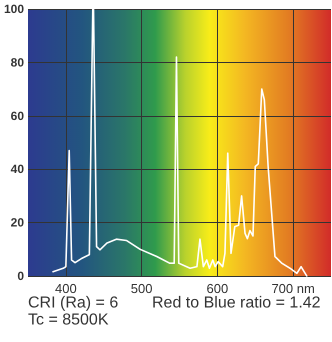 Image resolution: width=332 pixels, height=342 pixels. What do you see at coordinates (17, 169) in the screenshot?
I see `y-tick-label: 40` at bounding box center [17, 169].